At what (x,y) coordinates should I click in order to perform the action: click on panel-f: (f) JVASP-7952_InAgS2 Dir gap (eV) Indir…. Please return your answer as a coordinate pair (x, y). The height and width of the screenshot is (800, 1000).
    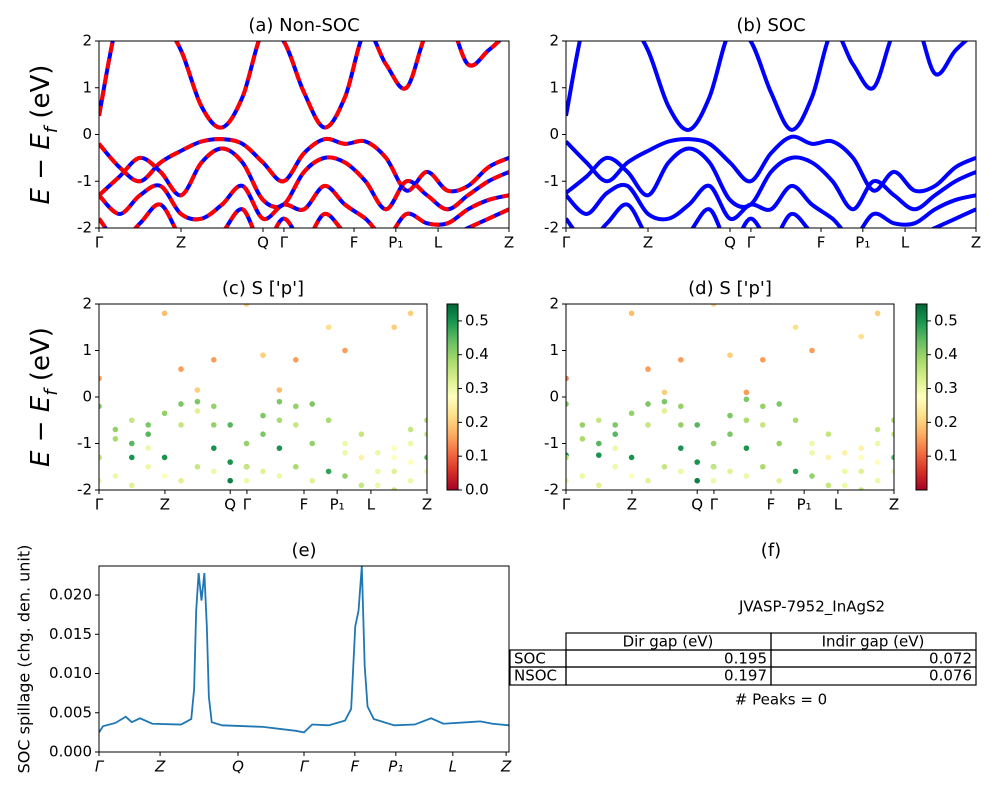
    Looking at the image, I should click on (743, 624).